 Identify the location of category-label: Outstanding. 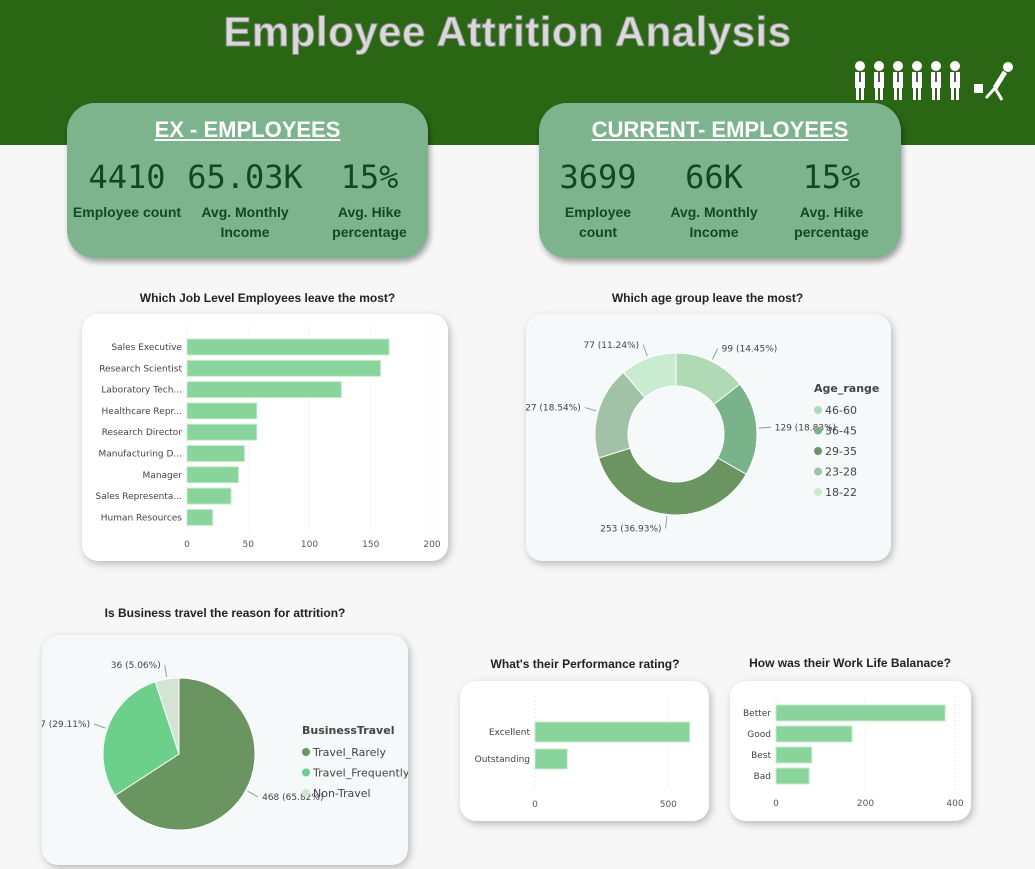
(502, 760).